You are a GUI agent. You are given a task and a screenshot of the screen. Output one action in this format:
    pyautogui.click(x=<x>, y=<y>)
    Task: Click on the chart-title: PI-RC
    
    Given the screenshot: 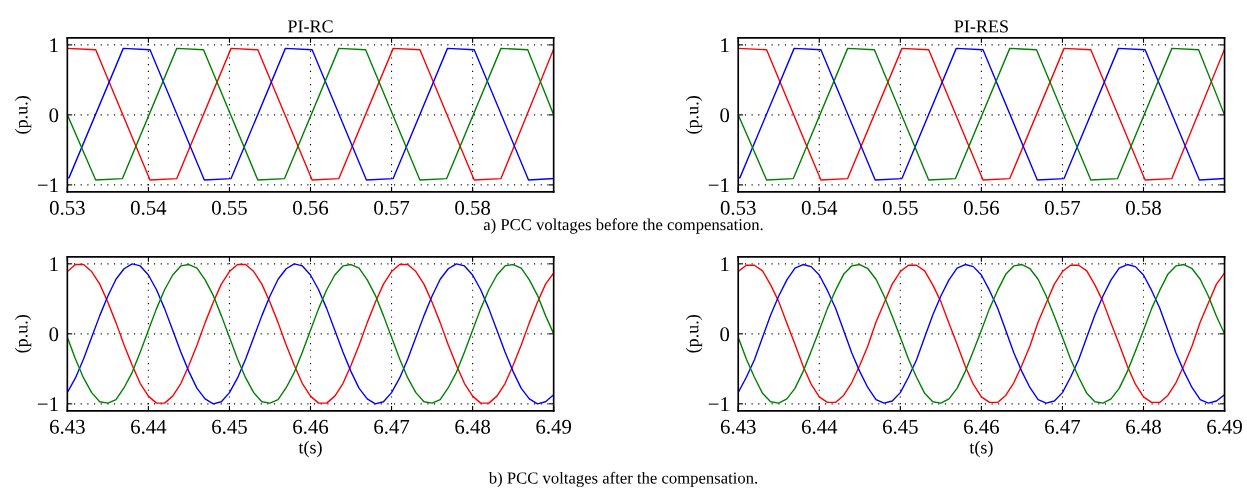 What is the action you would take?
    pyautogui.click(x=310, y=26)
    